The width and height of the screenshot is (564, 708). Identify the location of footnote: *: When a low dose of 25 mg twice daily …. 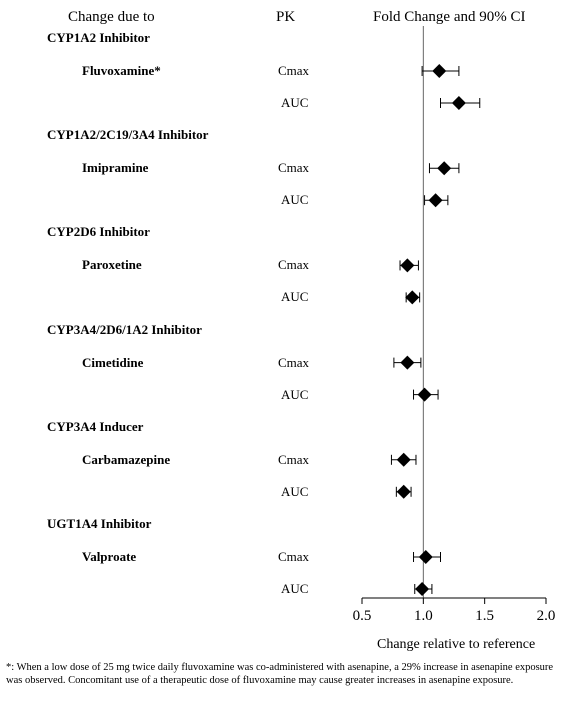
(280, 674).